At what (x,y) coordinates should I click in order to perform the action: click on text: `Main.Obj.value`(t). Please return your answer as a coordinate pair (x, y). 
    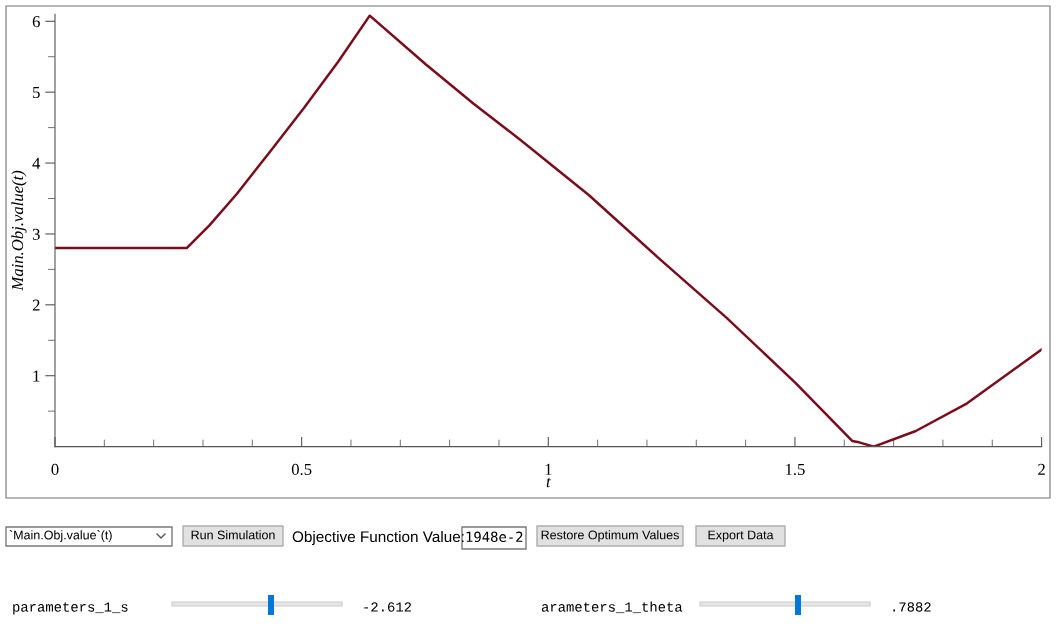
    Looking at the image, I should click on (60, 536).